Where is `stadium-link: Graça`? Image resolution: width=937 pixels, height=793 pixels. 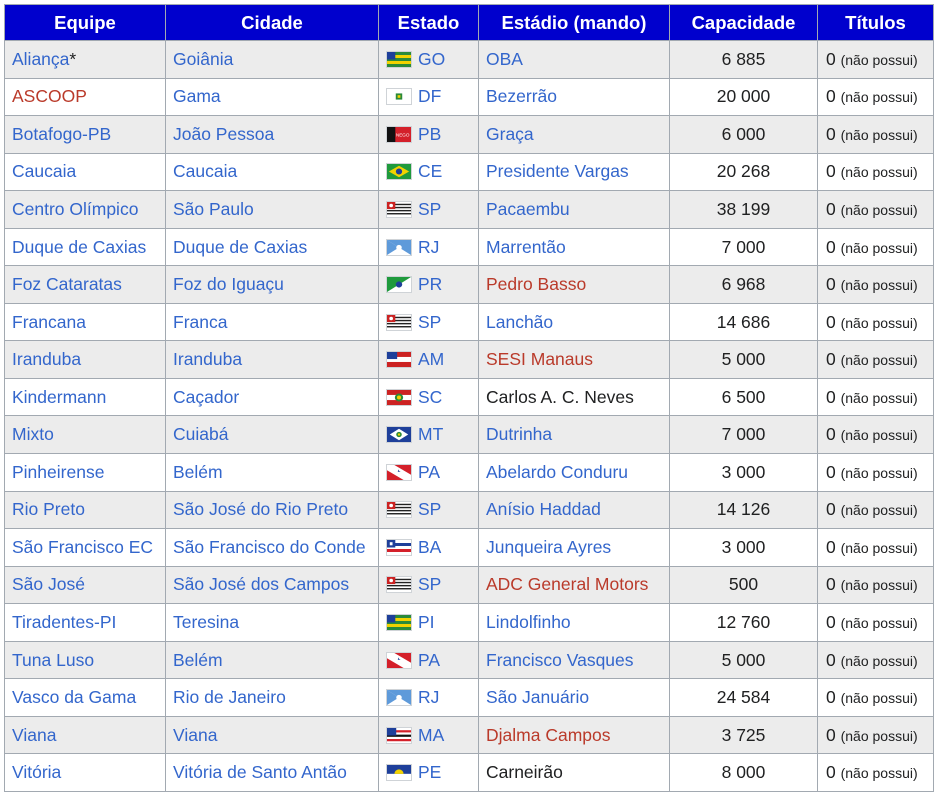
stadium-link: Graça is located at coordinates (510, 133).